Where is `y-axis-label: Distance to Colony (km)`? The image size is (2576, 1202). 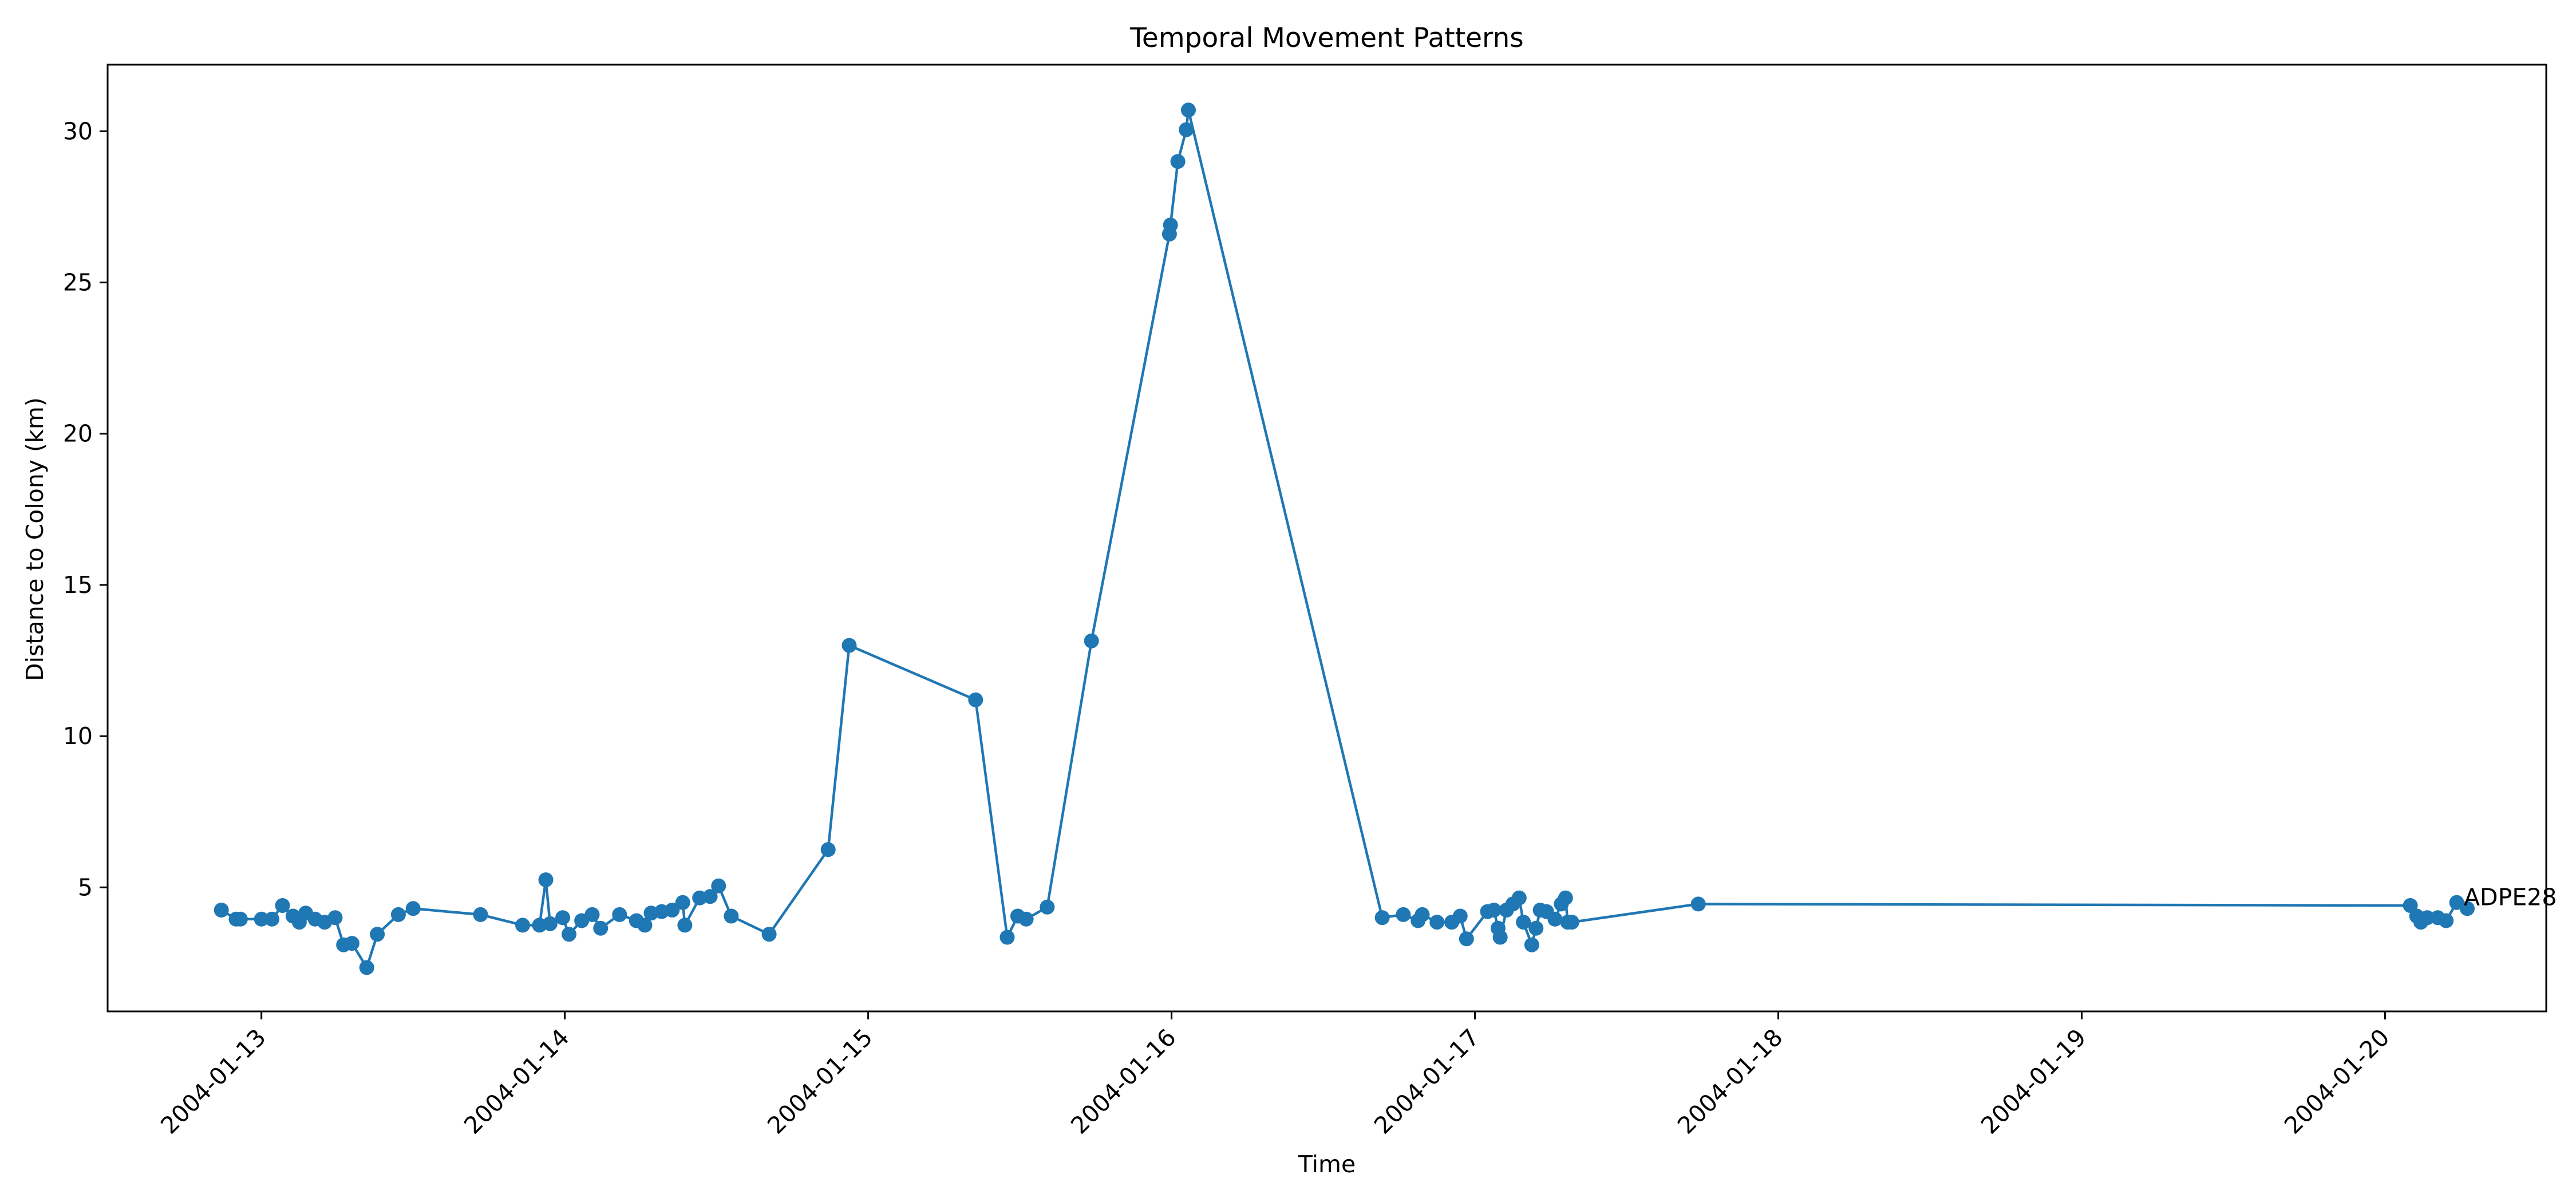 y-axis-label: Distance to Colony (km) is located at coordinates (35, 539).